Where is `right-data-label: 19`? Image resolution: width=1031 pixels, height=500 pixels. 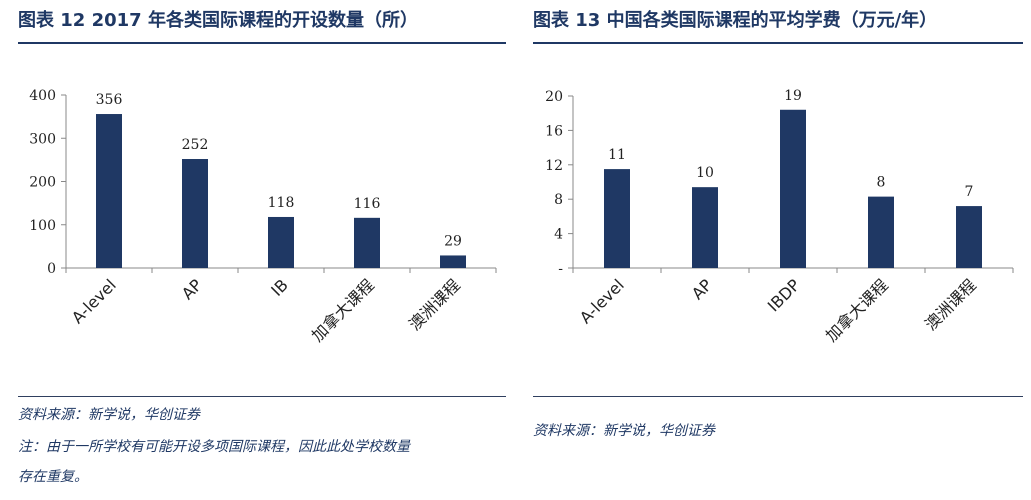 right-data-label: 19 is located at coordinates (793, 96).